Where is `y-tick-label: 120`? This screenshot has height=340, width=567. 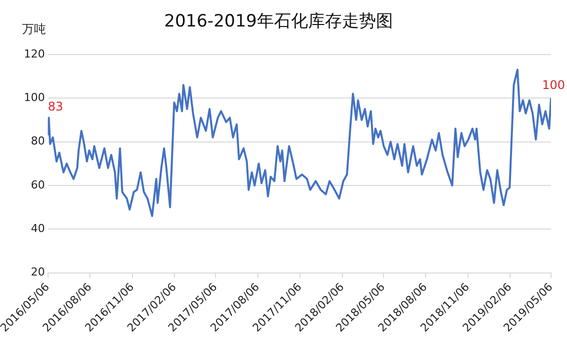
y-tick-label: 120 is located at coordinates (34, 53).